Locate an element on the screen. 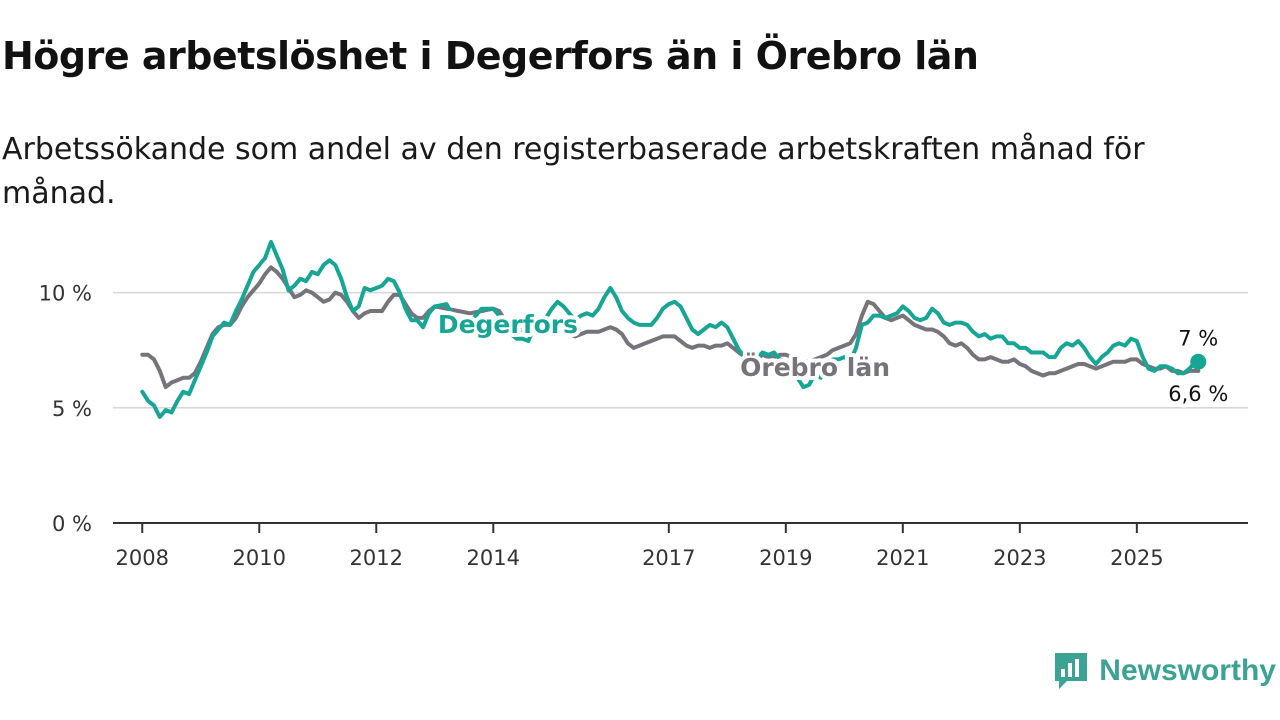  x-tick-label: 2012 is located at coordinates (376, 558).